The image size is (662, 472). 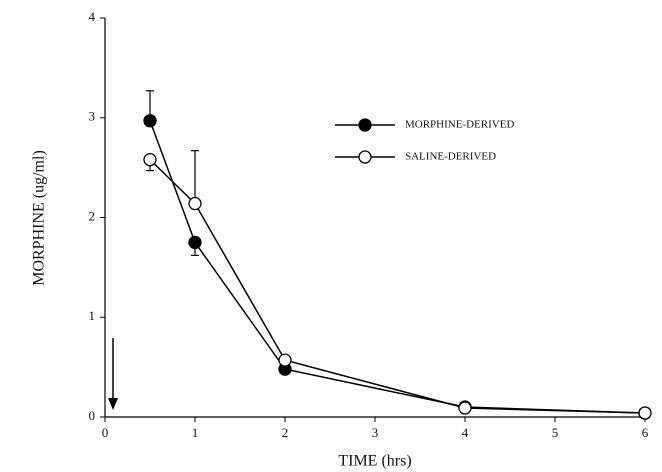 What do you see at coordinates (92, 16) in the screenshot?
I see `y-tick-label: 4` at bounding box center [92, 16].